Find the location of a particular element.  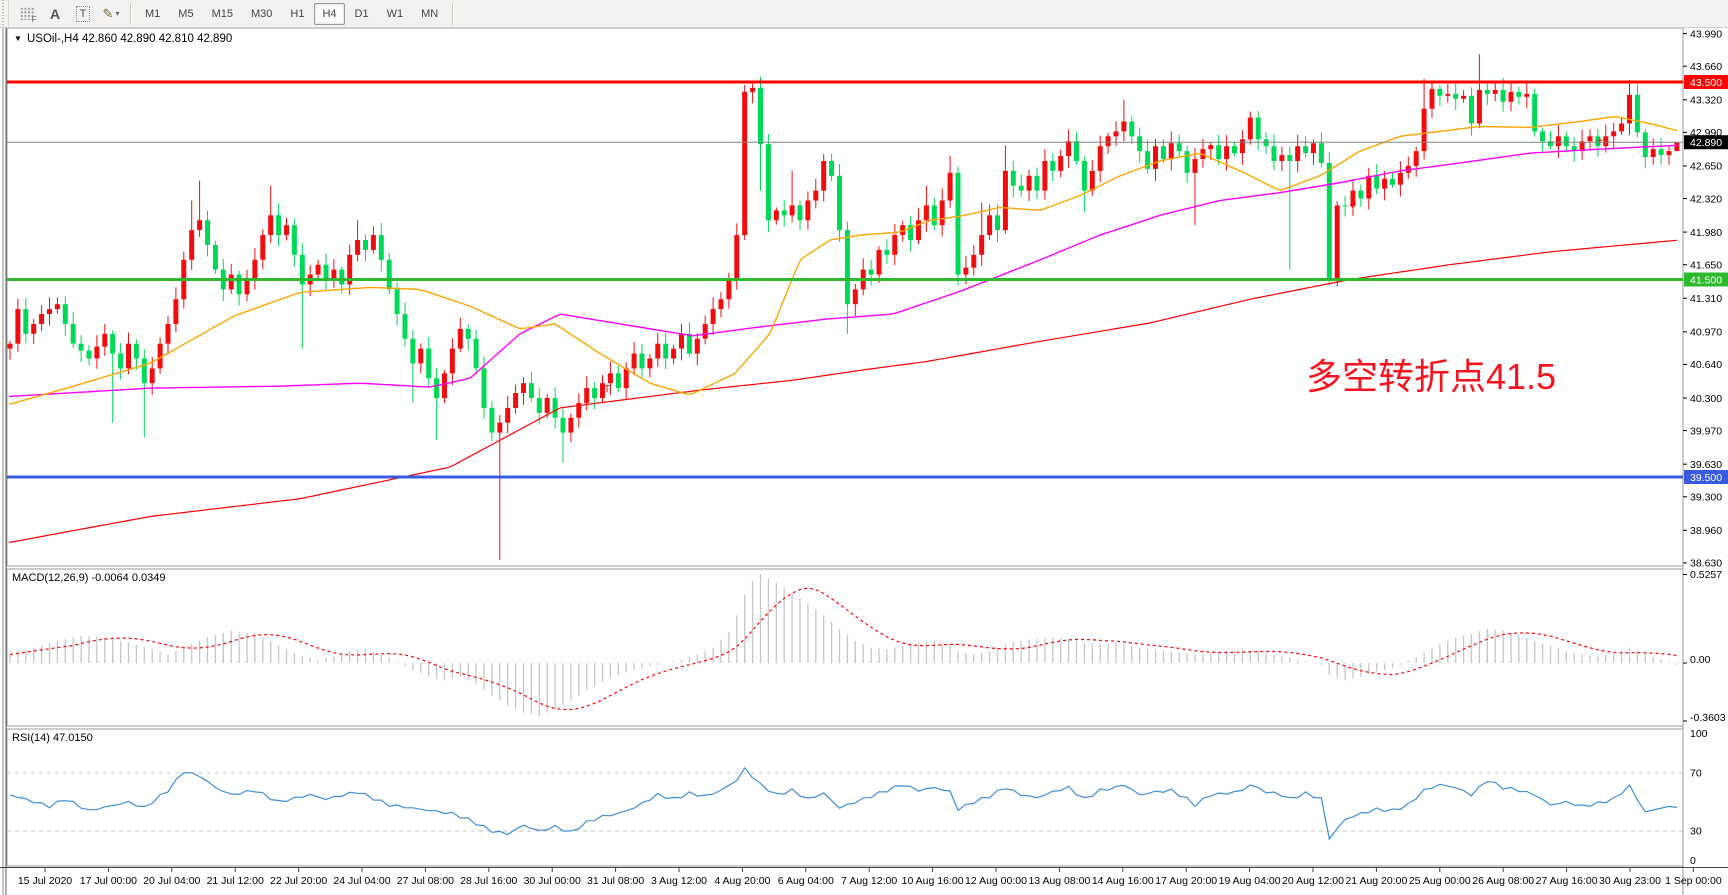

rsi-tick-label: 30 is located at coordinates (1696, 832).